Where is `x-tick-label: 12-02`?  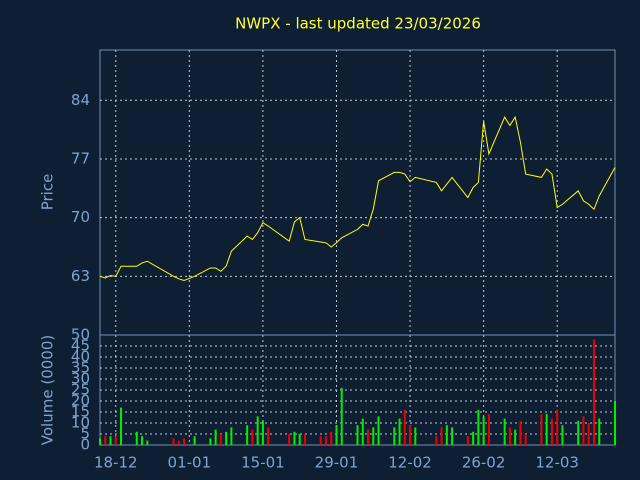
x-tick-label: 12-02 is located at coordinates (410, 463).